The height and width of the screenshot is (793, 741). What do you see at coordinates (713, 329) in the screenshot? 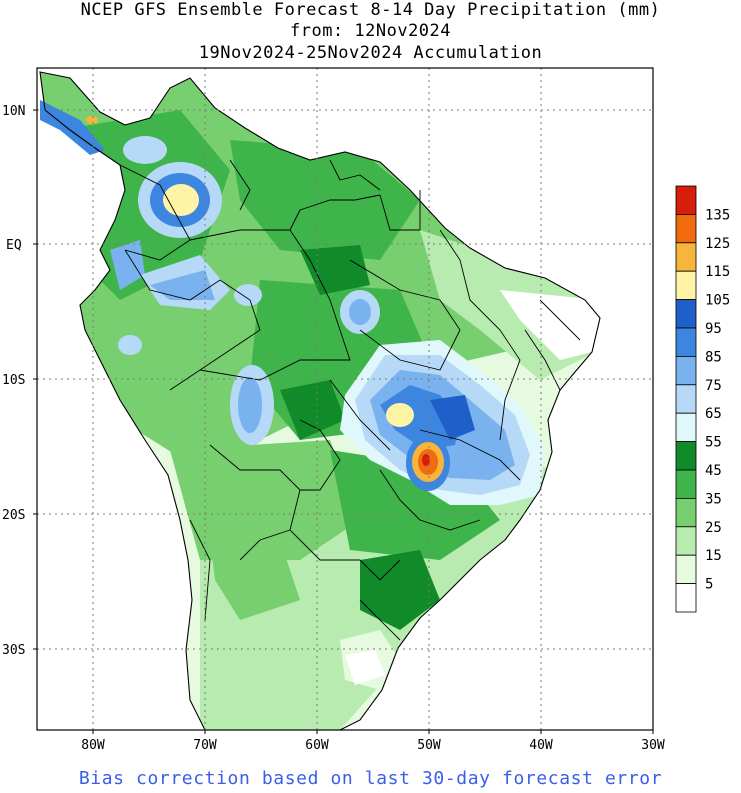
I see `legend-label: 95` at bounding box center [713, 329].